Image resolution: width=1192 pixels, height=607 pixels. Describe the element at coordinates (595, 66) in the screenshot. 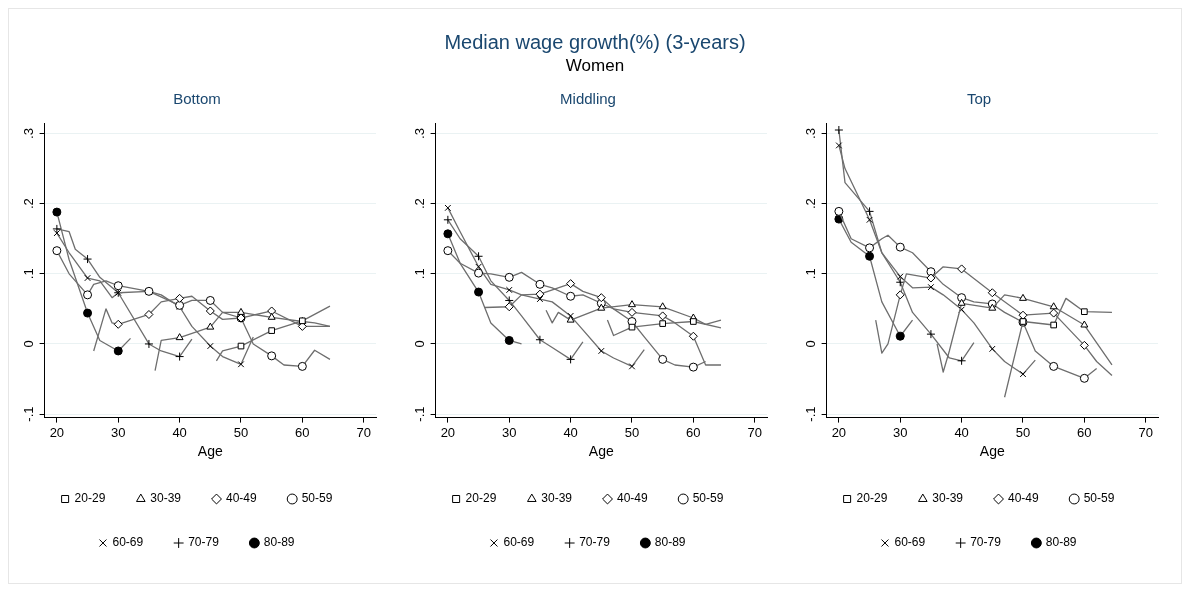

I see `text: Women` at that location.